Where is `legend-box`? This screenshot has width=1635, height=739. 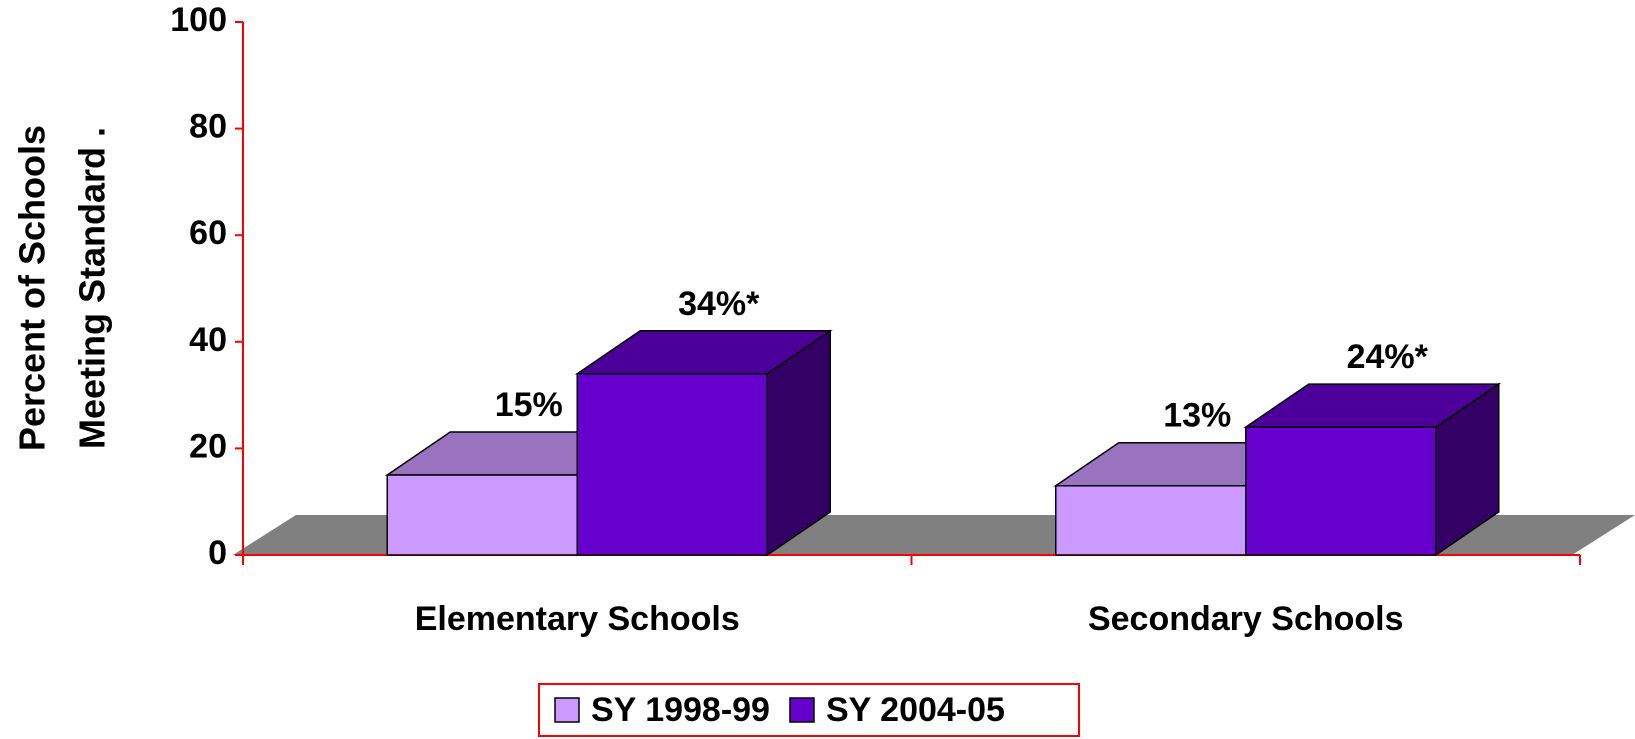 legend-box is located at coordinates (809, 710).